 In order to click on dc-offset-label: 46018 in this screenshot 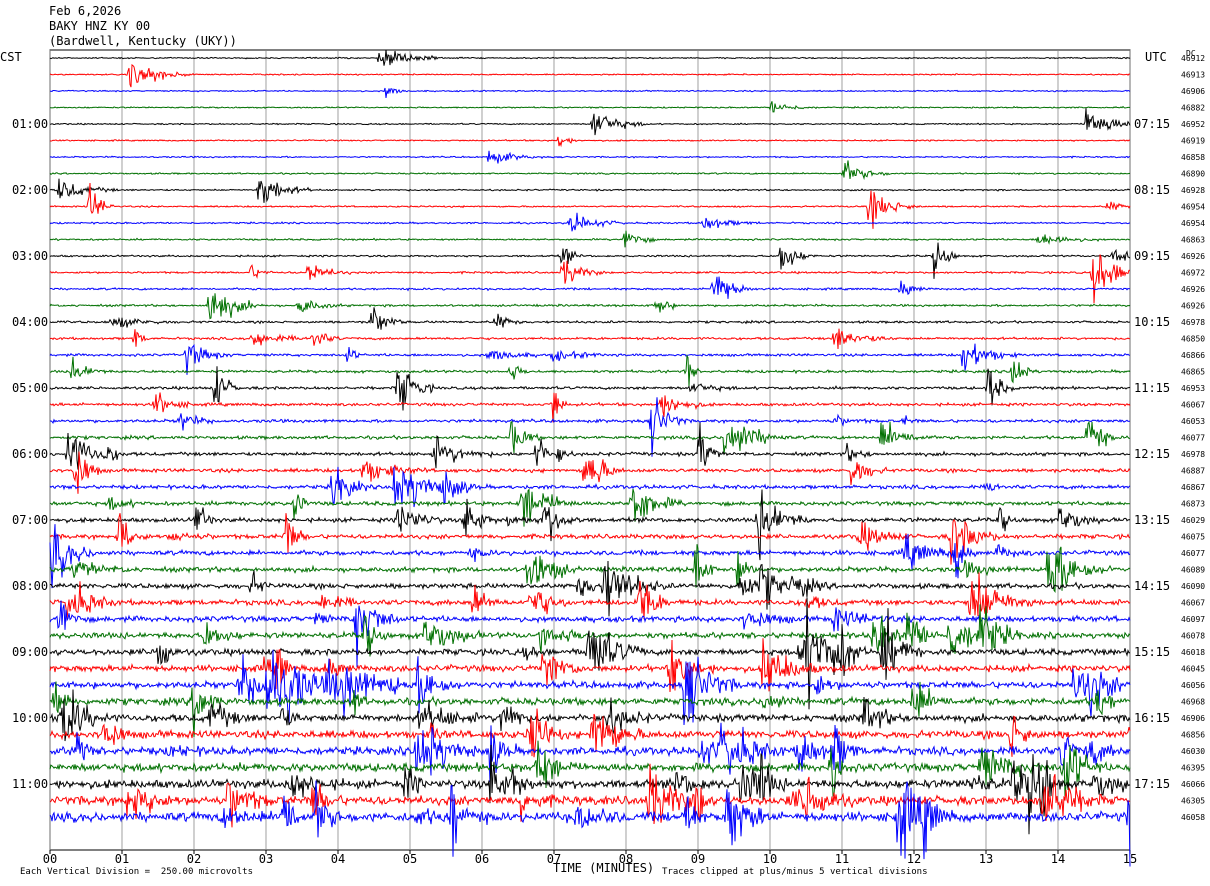, I will do `click(1193, 652)`.